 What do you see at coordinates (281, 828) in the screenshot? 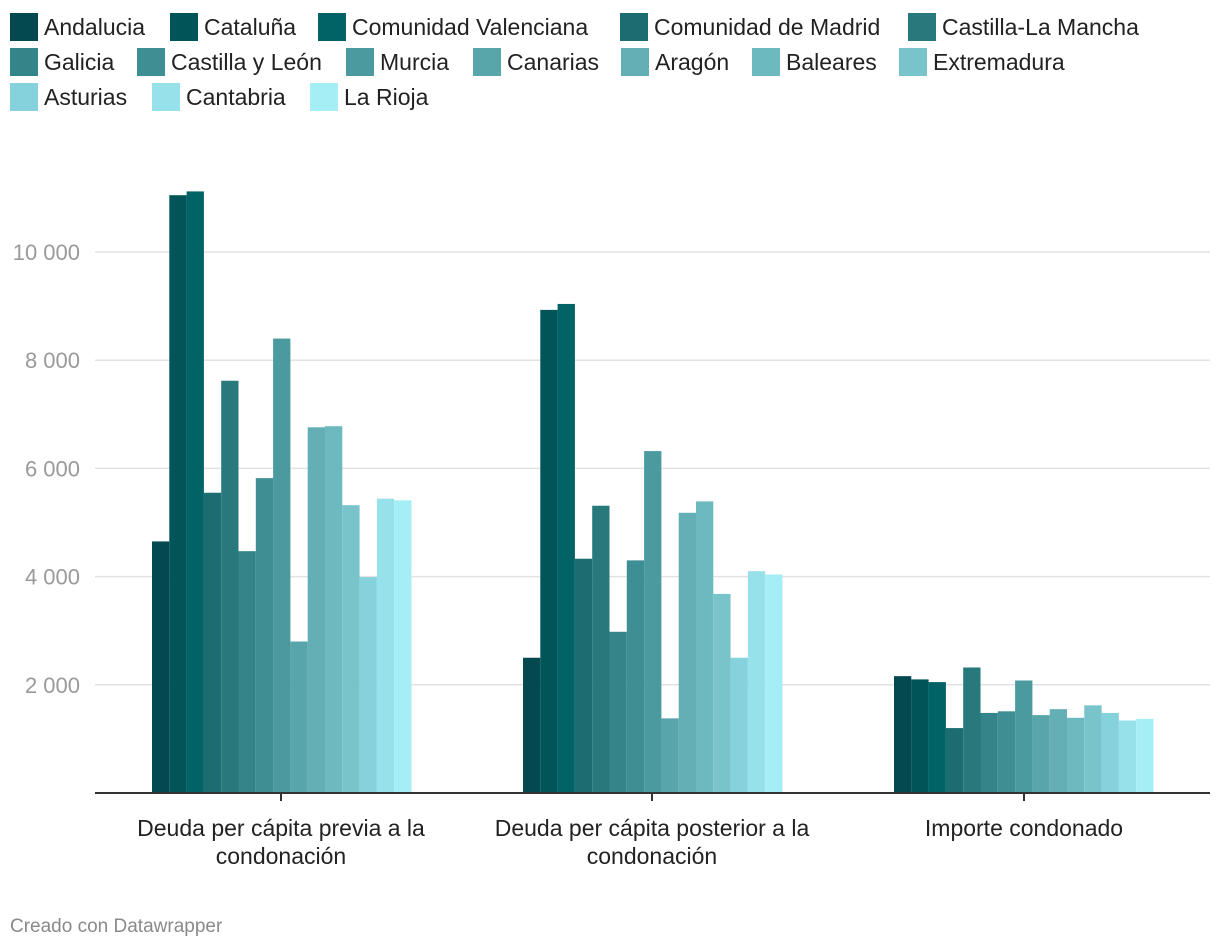
I see `x-category-label: Deuda per cápita previa a la` at bounding box center [281, 828].